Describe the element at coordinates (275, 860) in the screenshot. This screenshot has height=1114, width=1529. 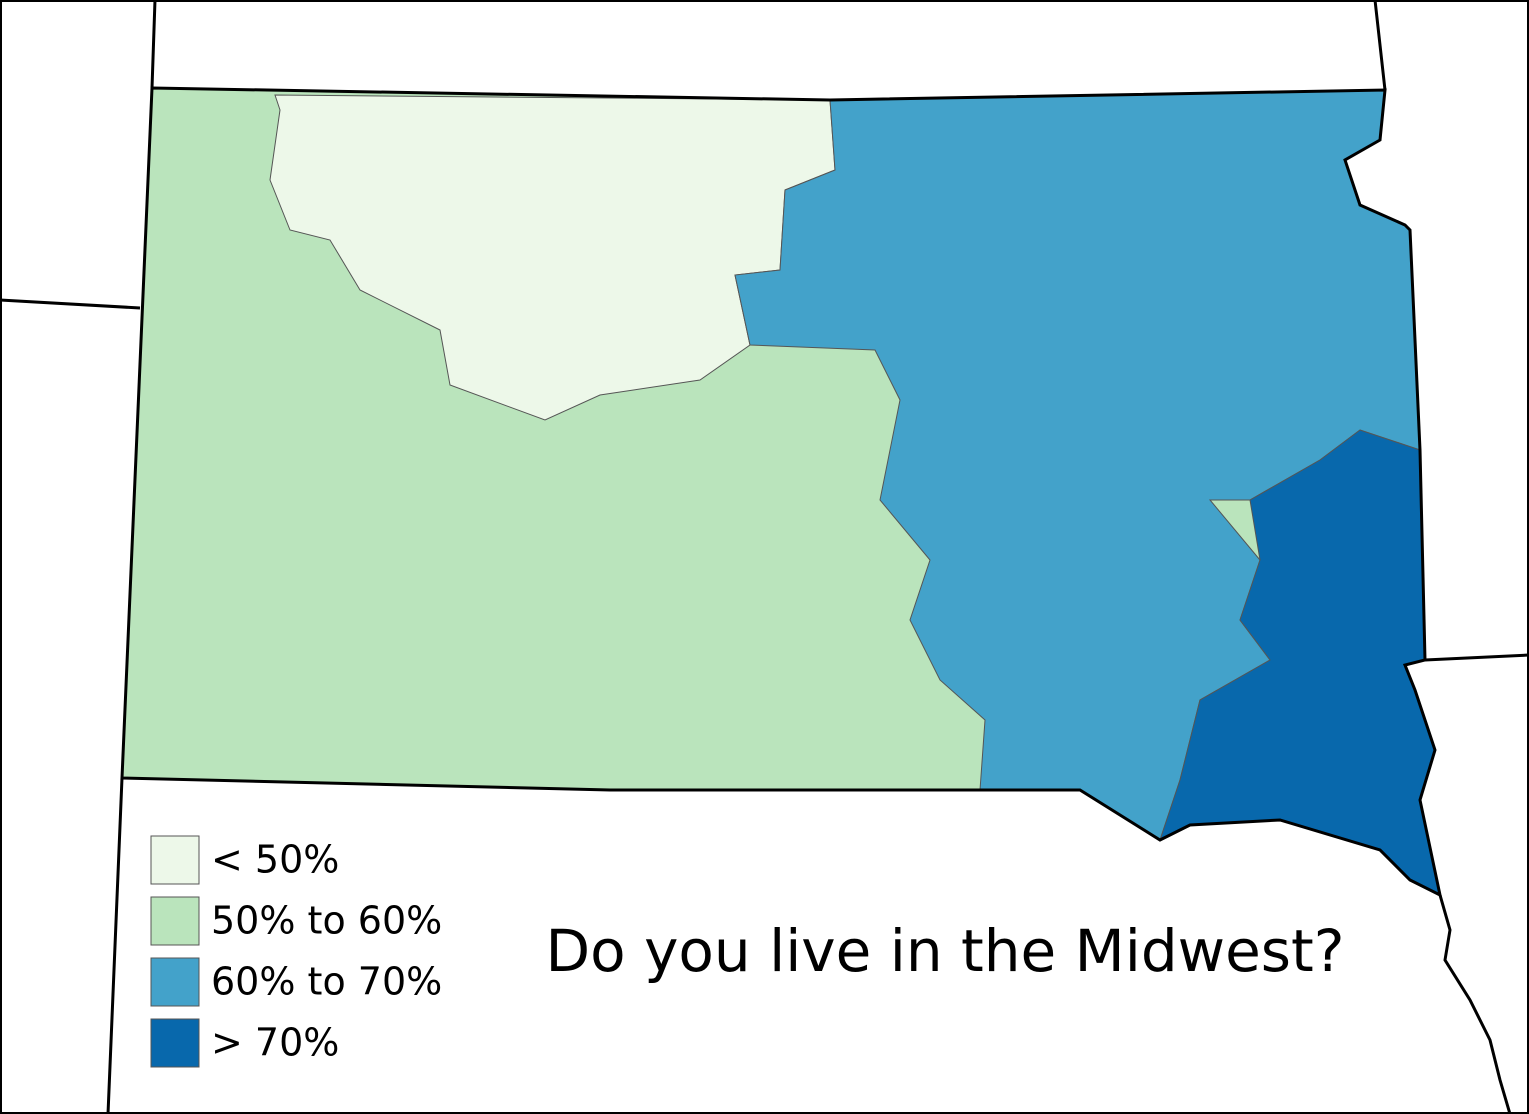
I see `legend-label: < 50%` at that location.